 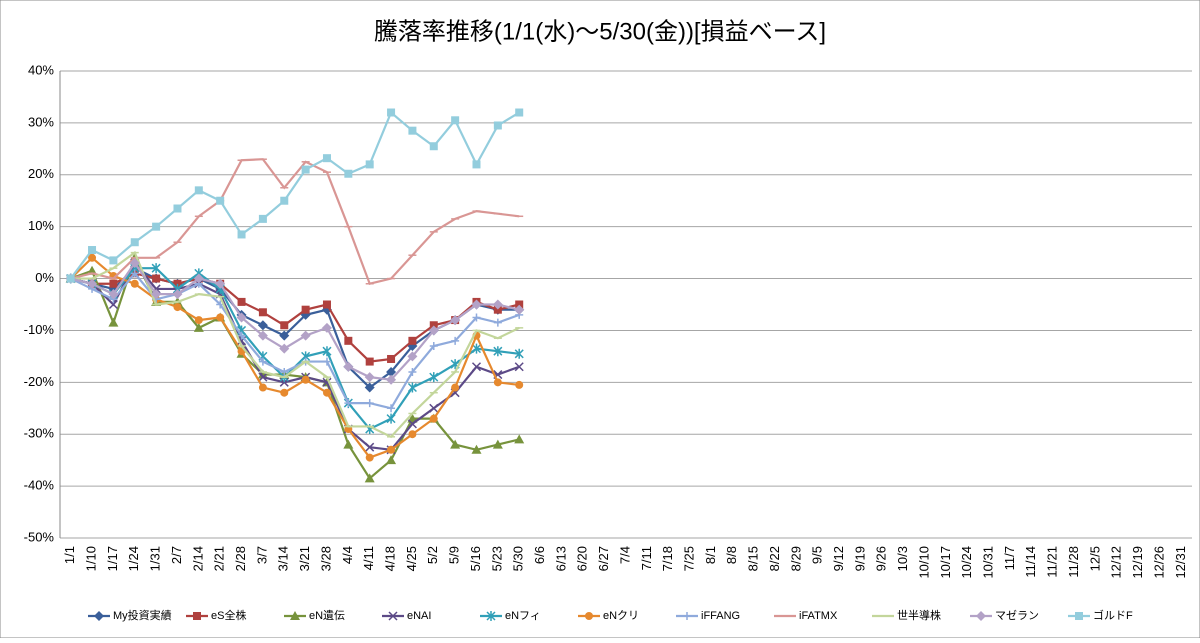 What do you see at coordinates (325, 558) in the screenshot?
I see `x-tick-label: 3/28` at bounding box center [325, 558].